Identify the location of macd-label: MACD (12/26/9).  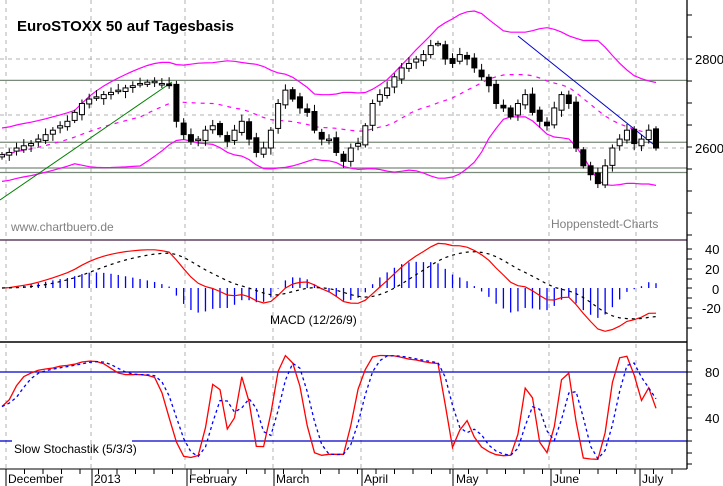
(313, 320).